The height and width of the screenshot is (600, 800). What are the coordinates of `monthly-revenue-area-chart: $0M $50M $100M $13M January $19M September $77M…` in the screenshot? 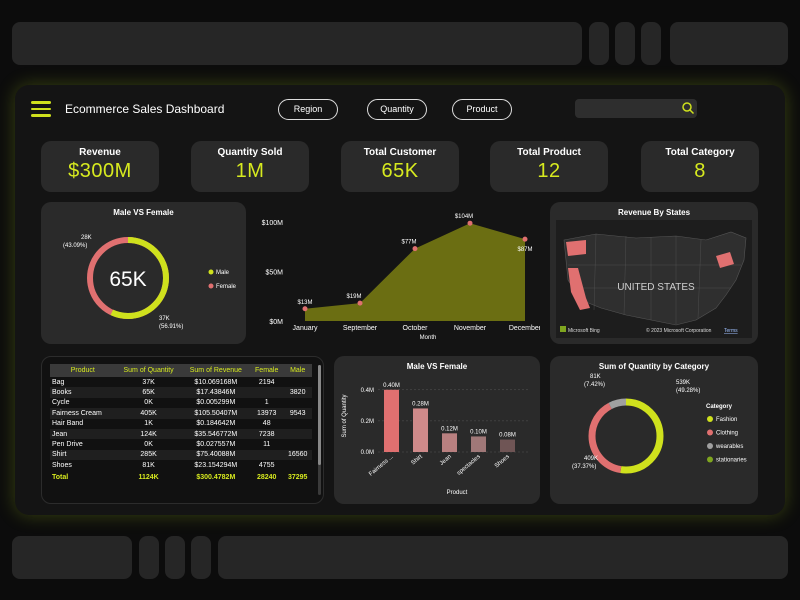 It's located at (401, 277).